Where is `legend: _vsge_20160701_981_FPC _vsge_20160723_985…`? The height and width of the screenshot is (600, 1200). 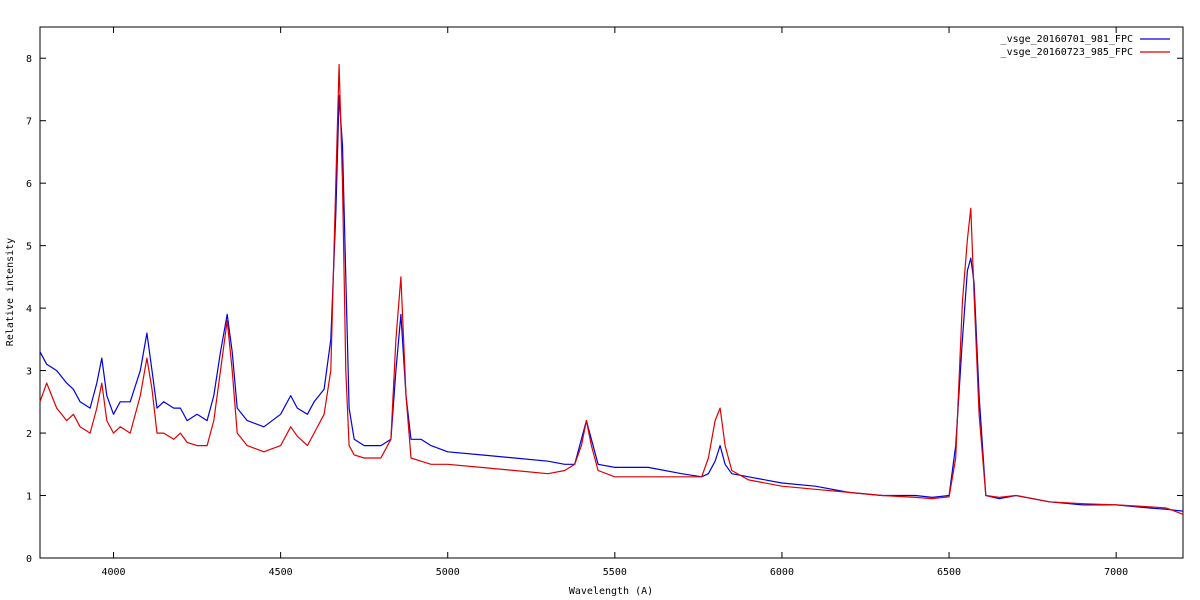
legend: _vsge_20160701_981_FPC _vsge_20160723_985… is located at coordinates (1085, 46).